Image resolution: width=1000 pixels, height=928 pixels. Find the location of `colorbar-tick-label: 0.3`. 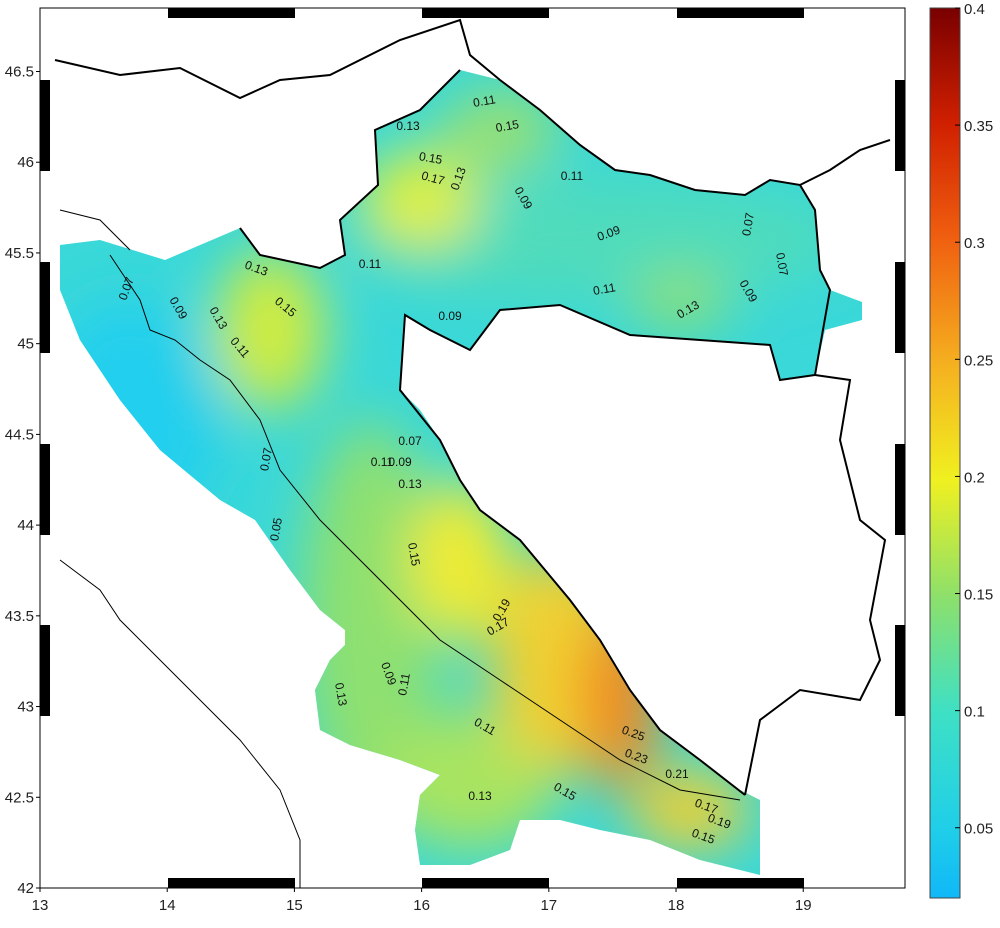

colorbar-tick-label: 0.3 is located at coordinates (974, 243).